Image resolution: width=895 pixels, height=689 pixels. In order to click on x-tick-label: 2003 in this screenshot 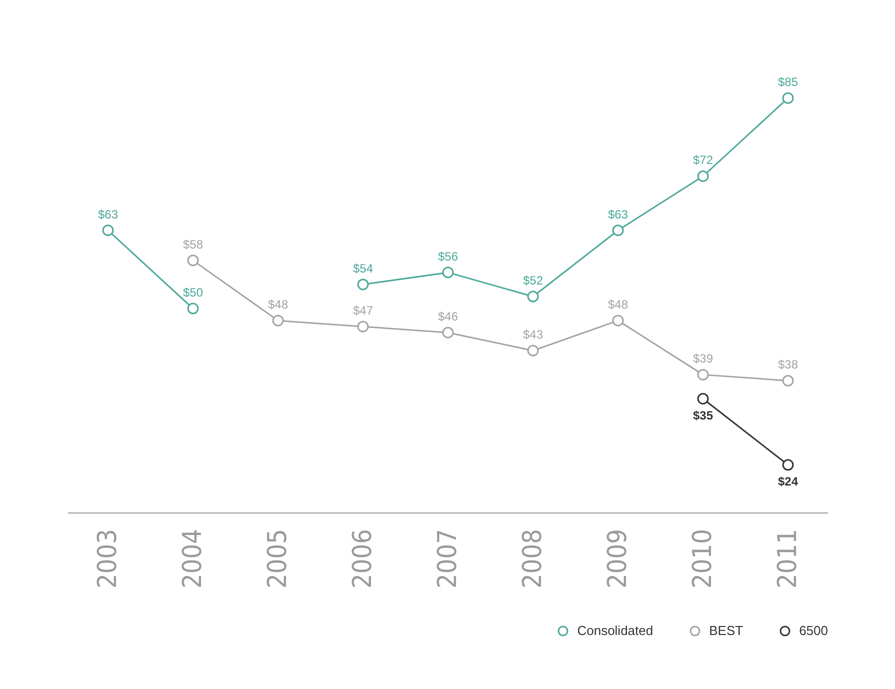, I will do `click(108, 559)`.